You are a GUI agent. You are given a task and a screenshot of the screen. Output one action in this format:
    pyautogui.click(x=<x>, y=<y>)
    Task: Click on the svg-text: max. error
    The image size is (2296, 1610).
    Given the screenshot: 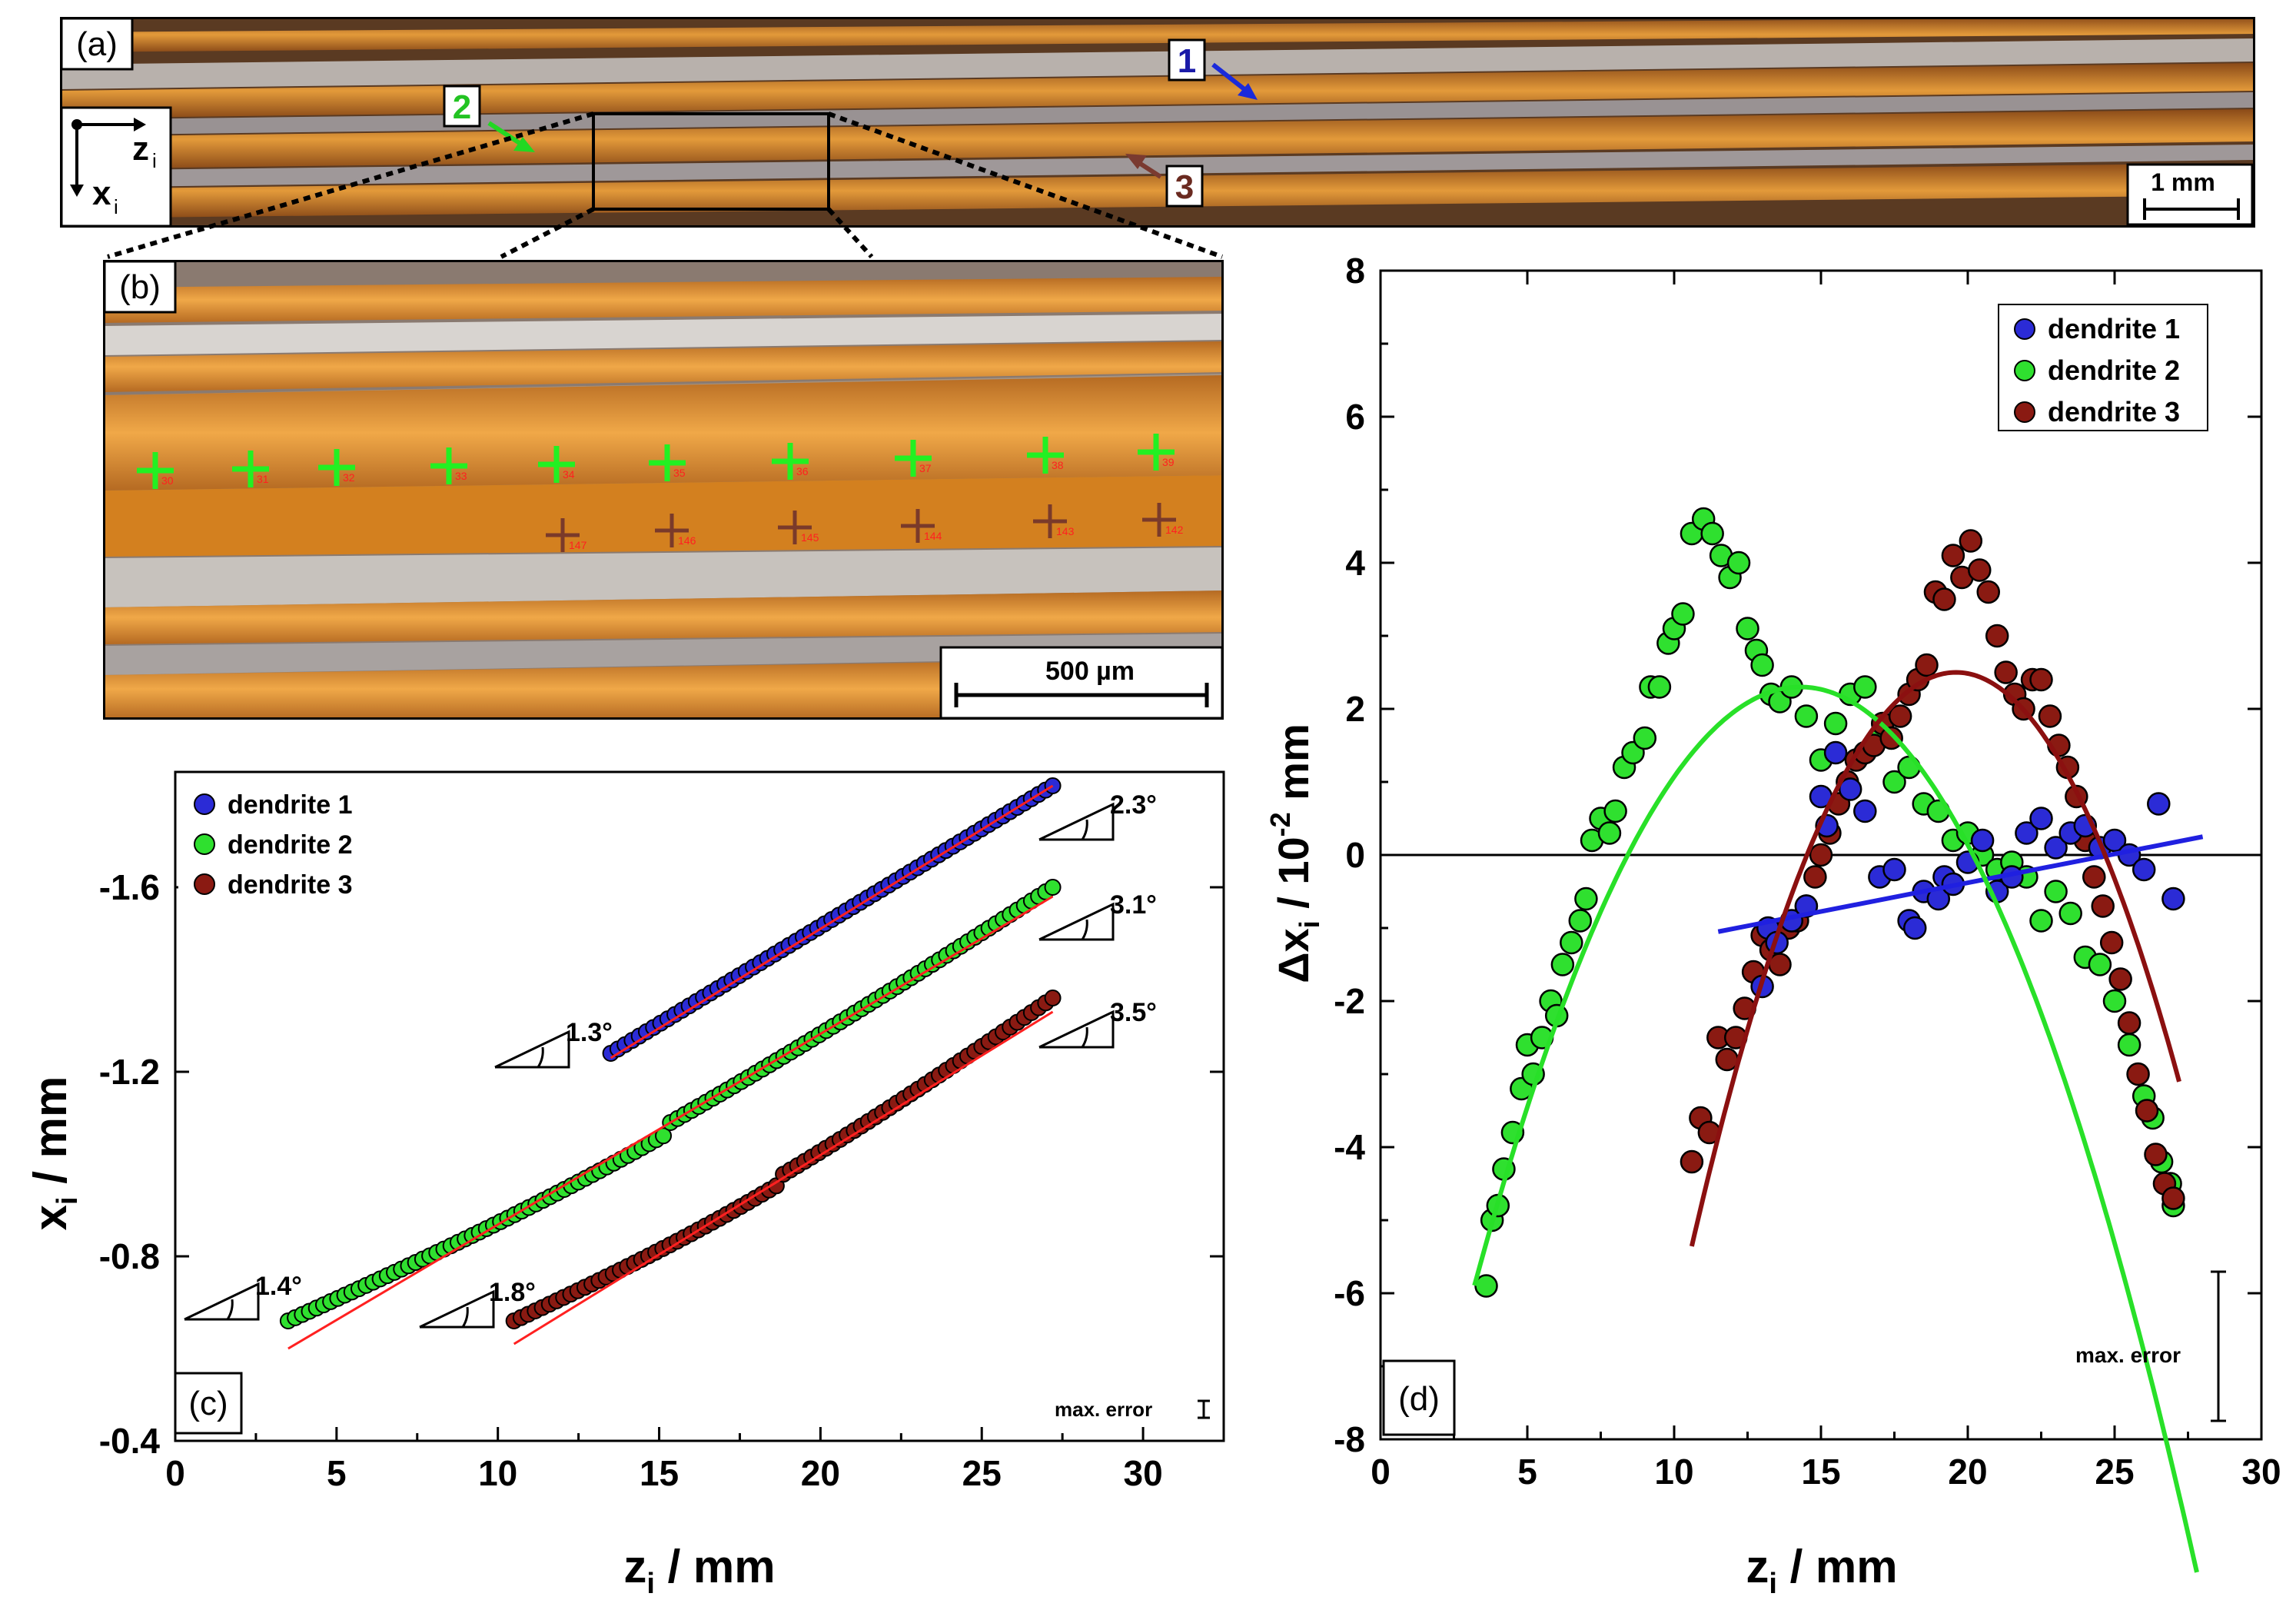 What is the action you would take?
    pyautogui.click(x=2128, y=1355)
    